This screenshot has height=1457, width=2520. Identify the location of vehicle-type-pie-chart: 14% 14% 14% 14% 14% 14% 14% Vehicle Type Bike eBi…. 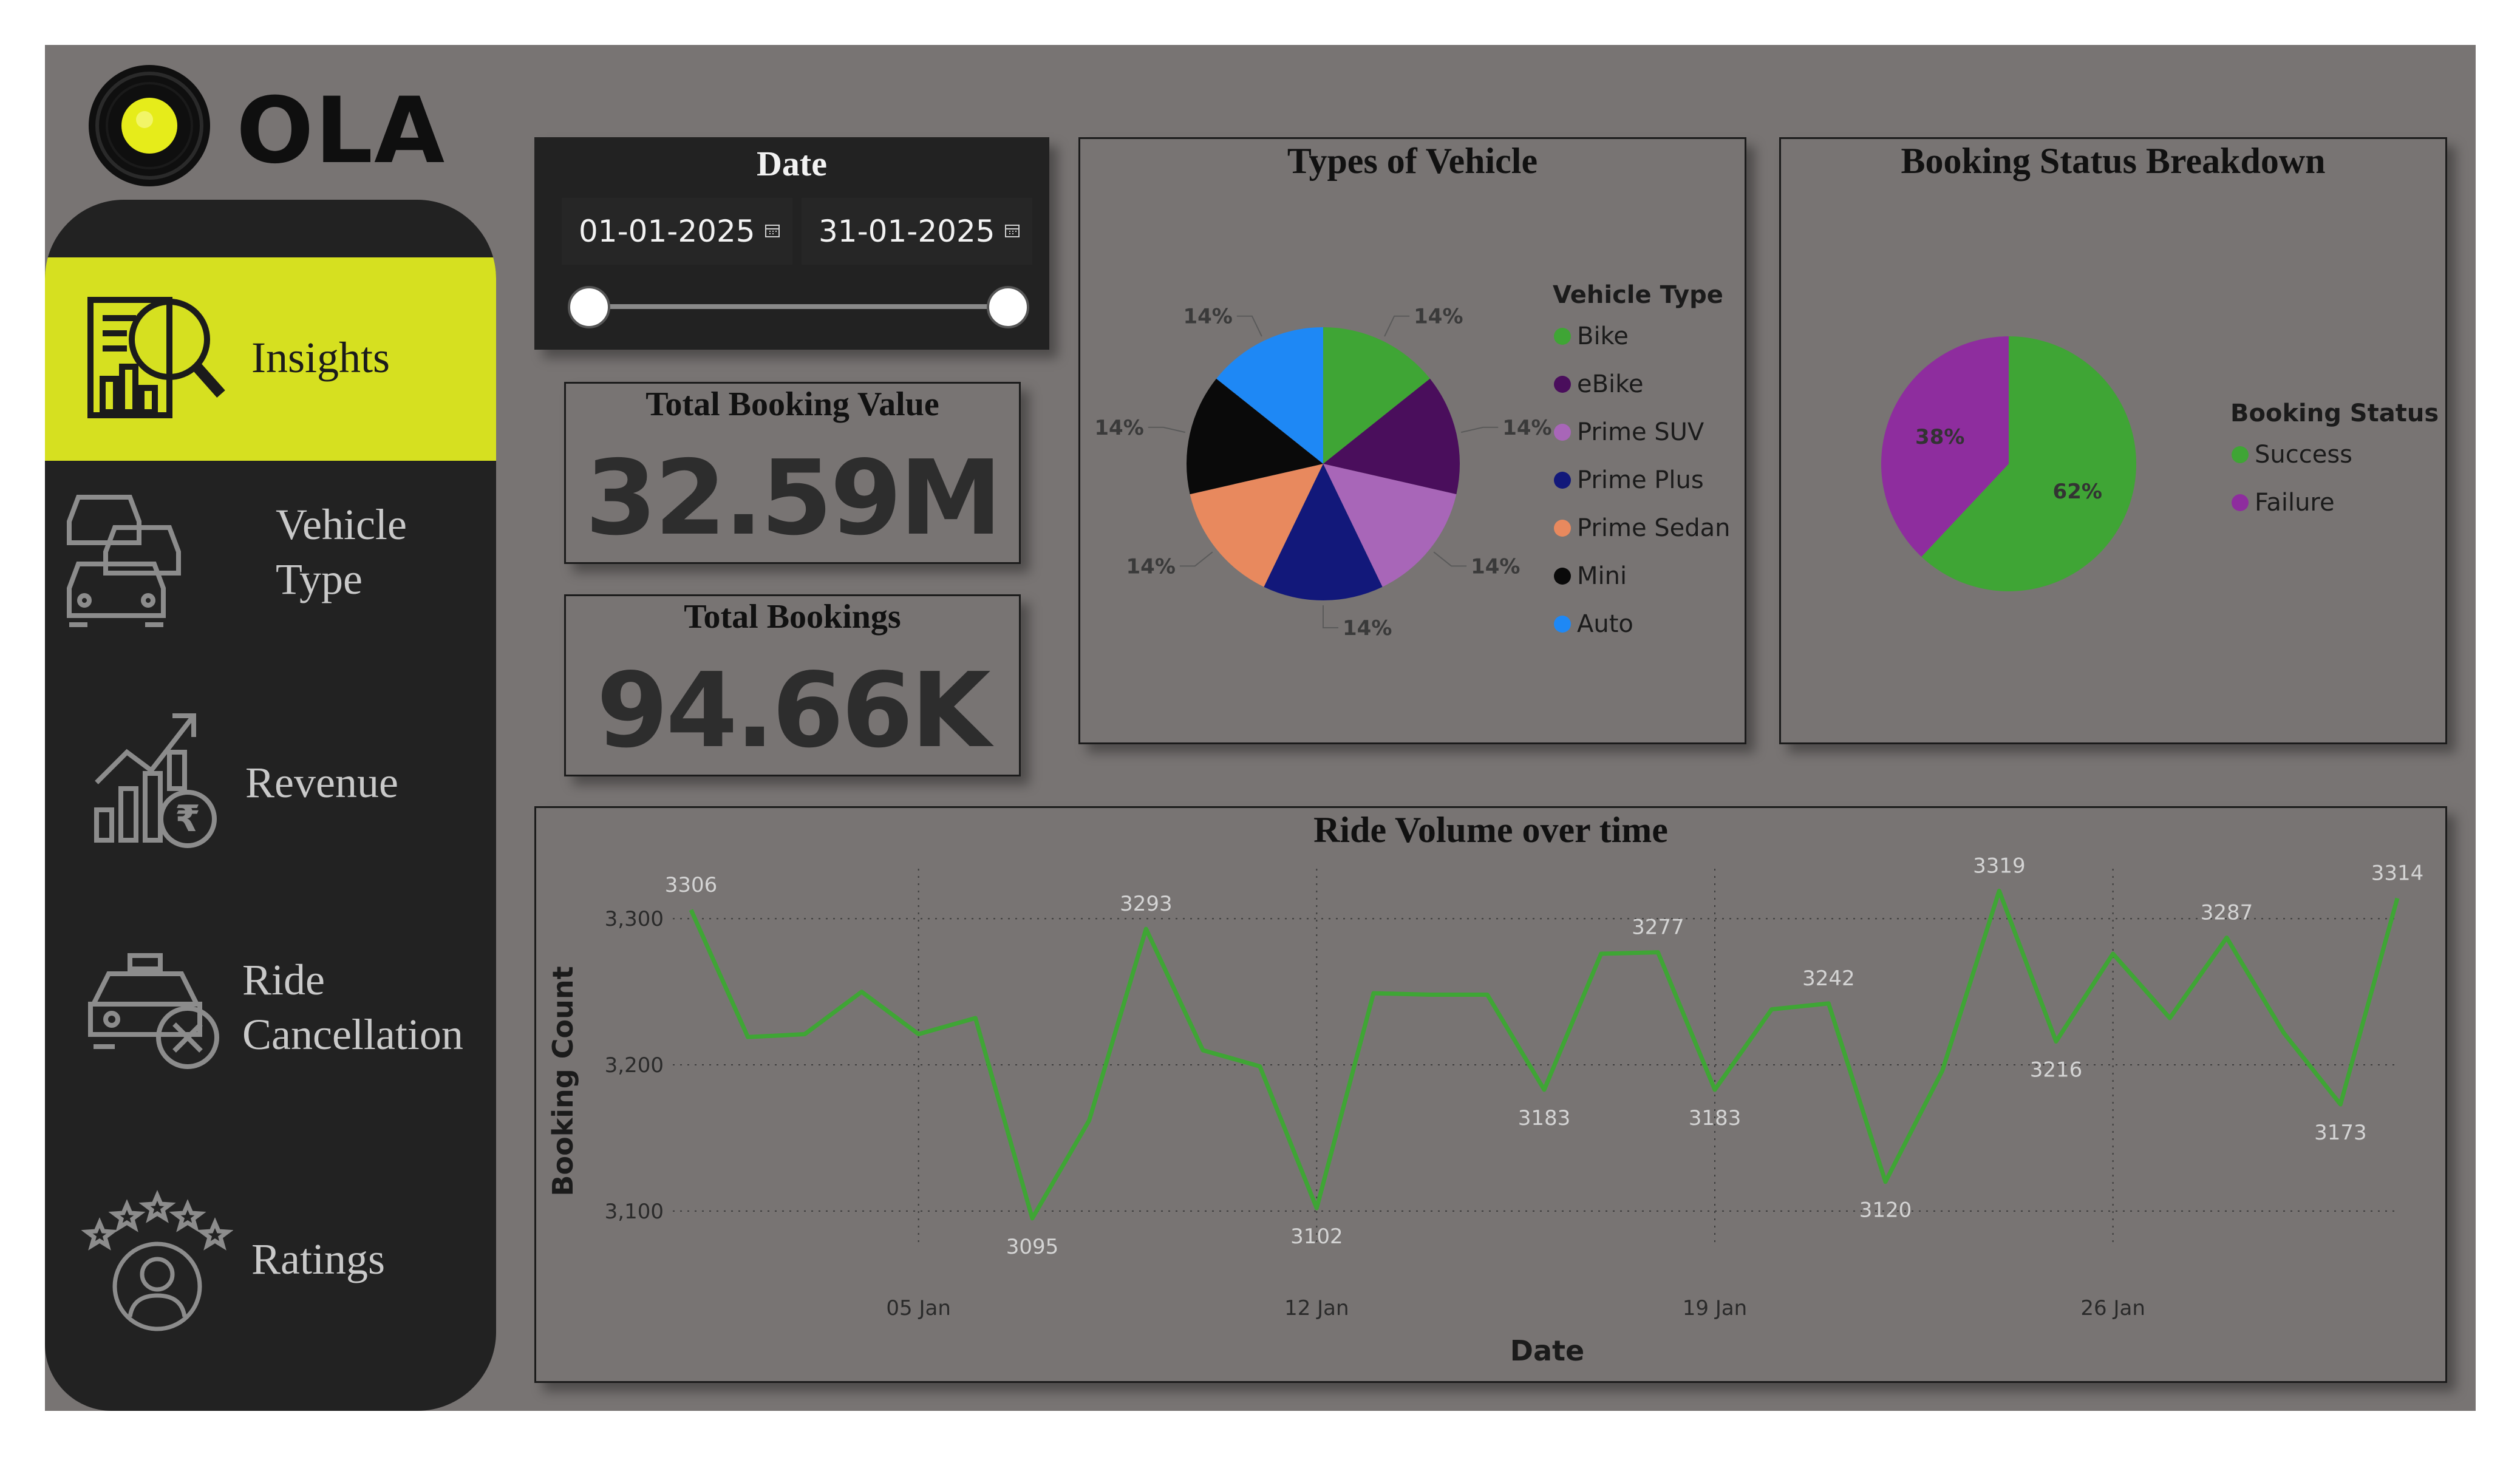
(1412, 440).